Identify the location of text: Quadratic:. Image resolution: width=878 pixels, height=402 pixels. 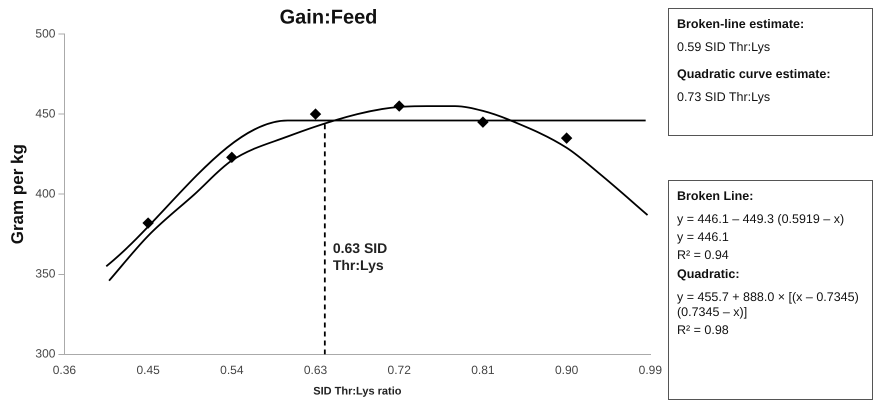
(709, 274).